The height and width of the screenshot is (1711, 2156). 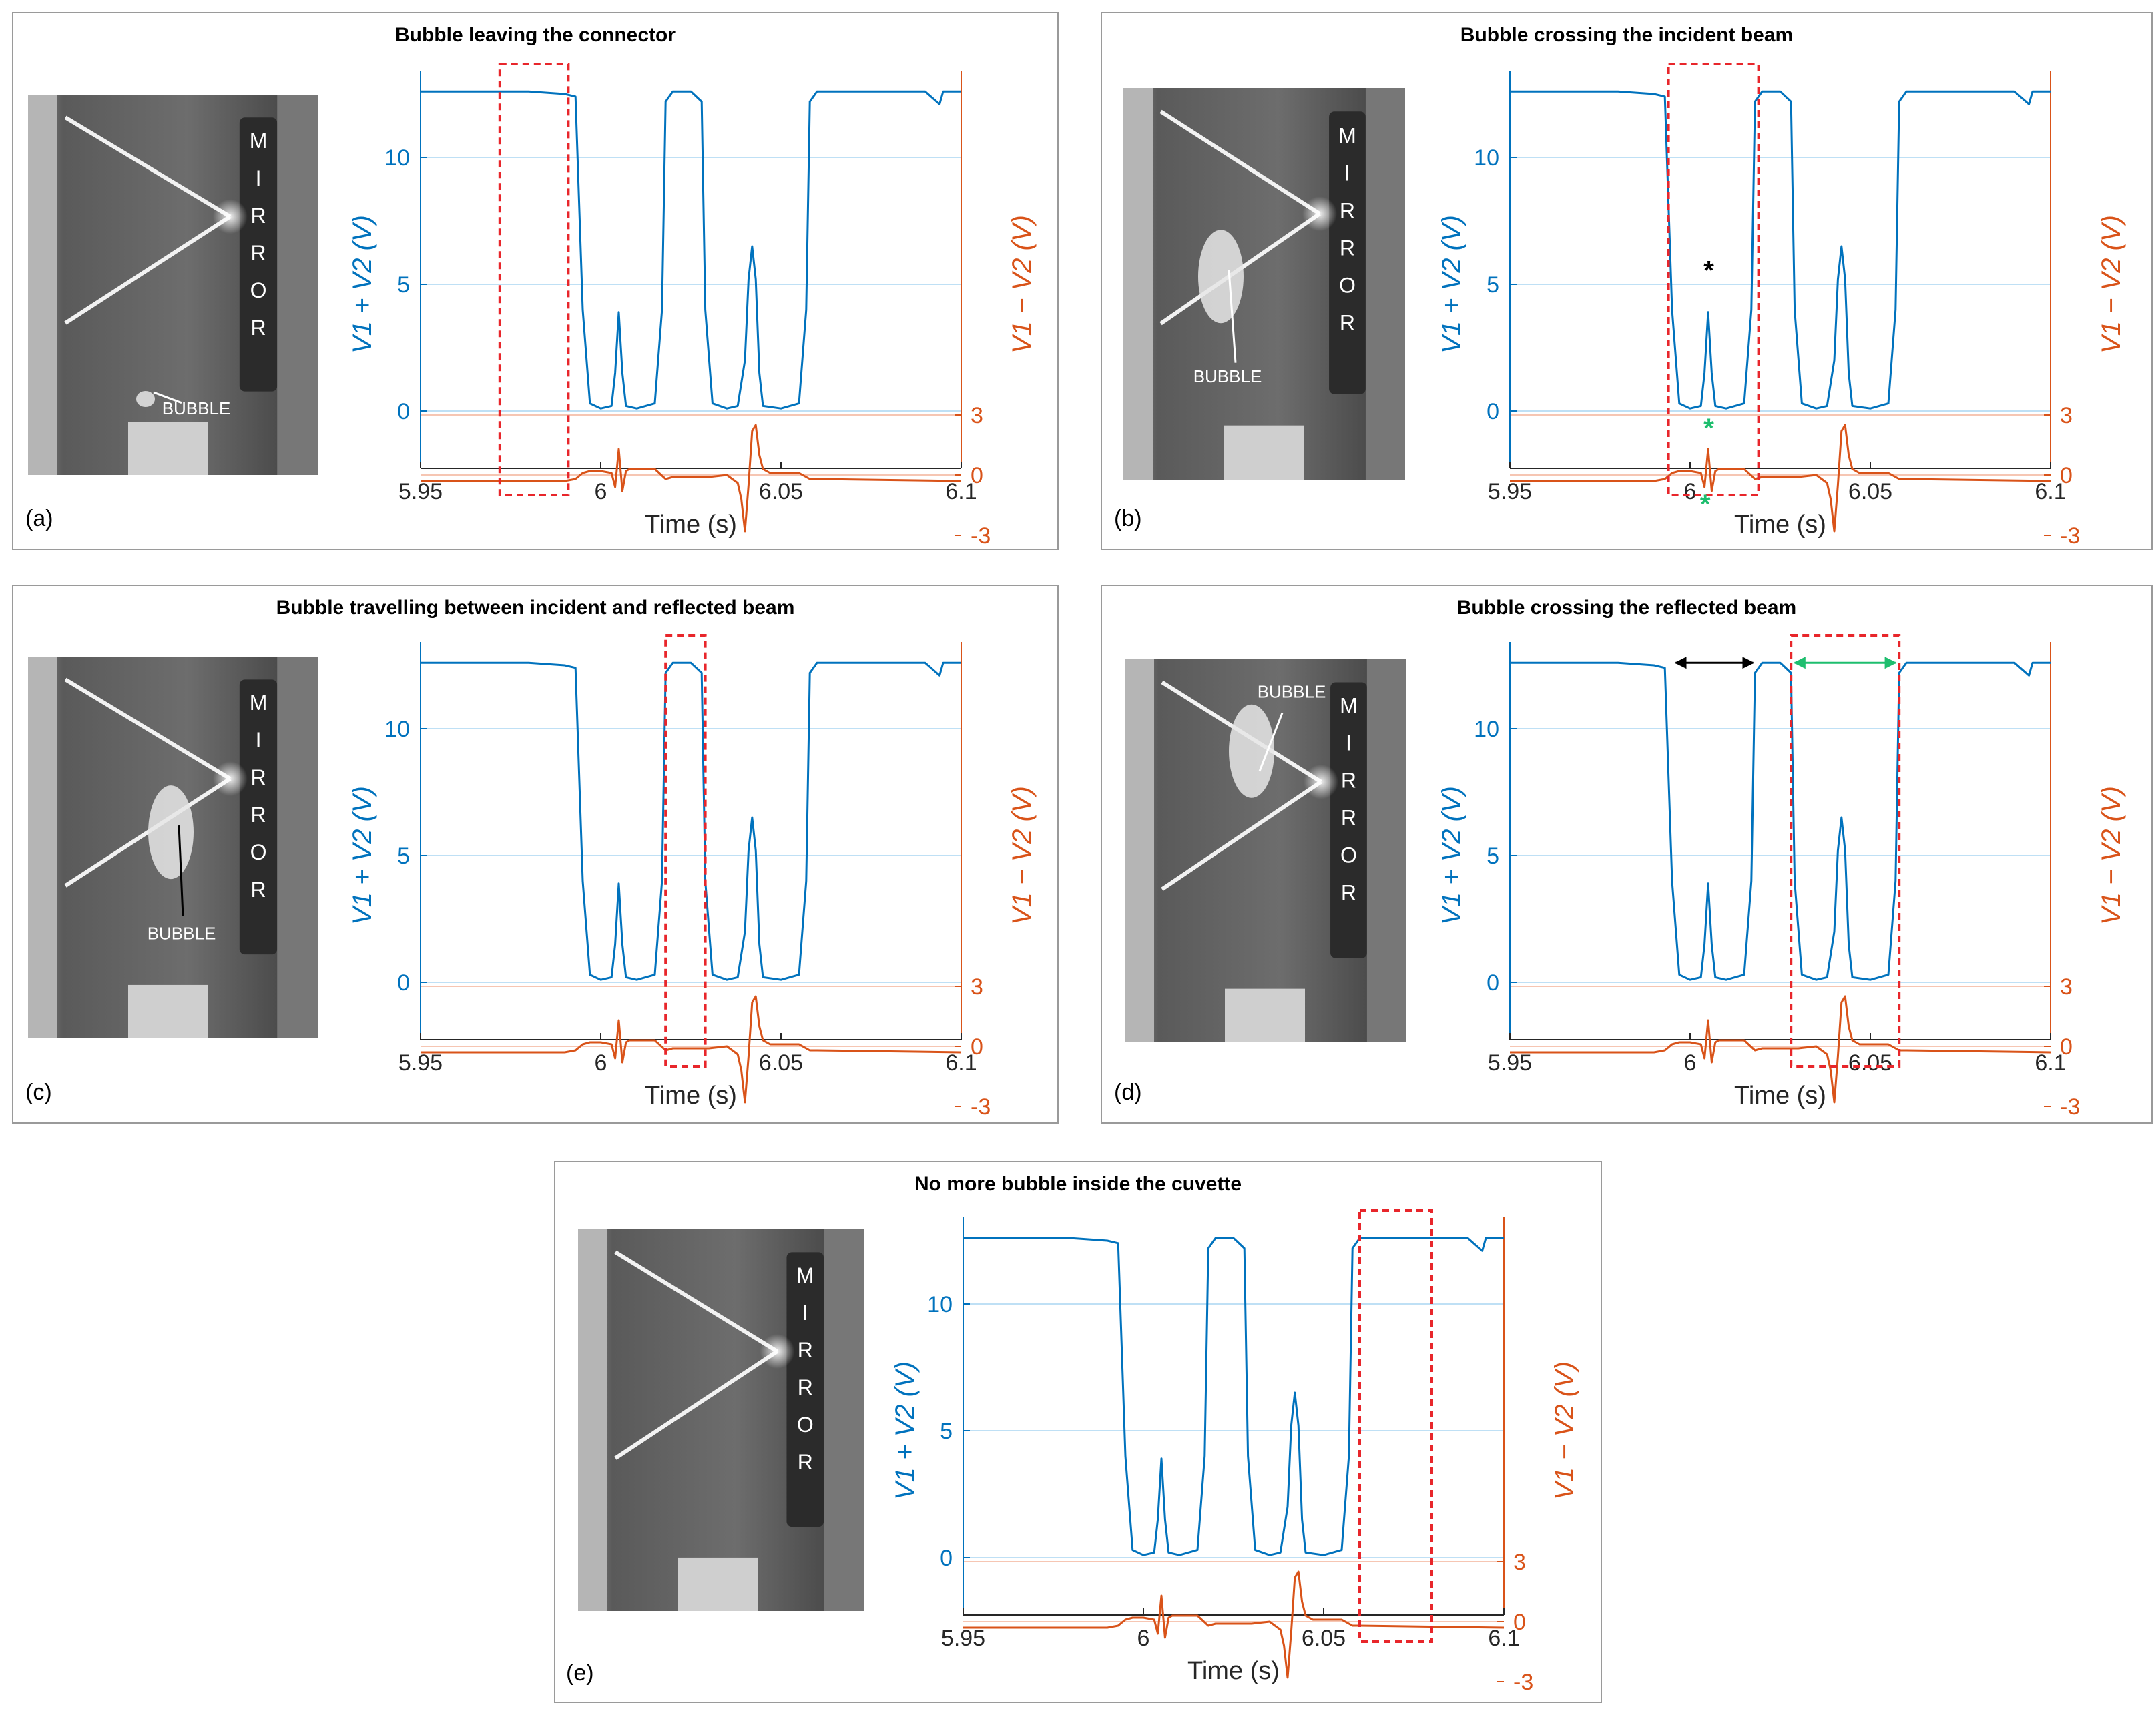 What do you see at coordinates (1385, 284) in the screenshot?
I see `right-holder` at bounding box center [1385, 284].